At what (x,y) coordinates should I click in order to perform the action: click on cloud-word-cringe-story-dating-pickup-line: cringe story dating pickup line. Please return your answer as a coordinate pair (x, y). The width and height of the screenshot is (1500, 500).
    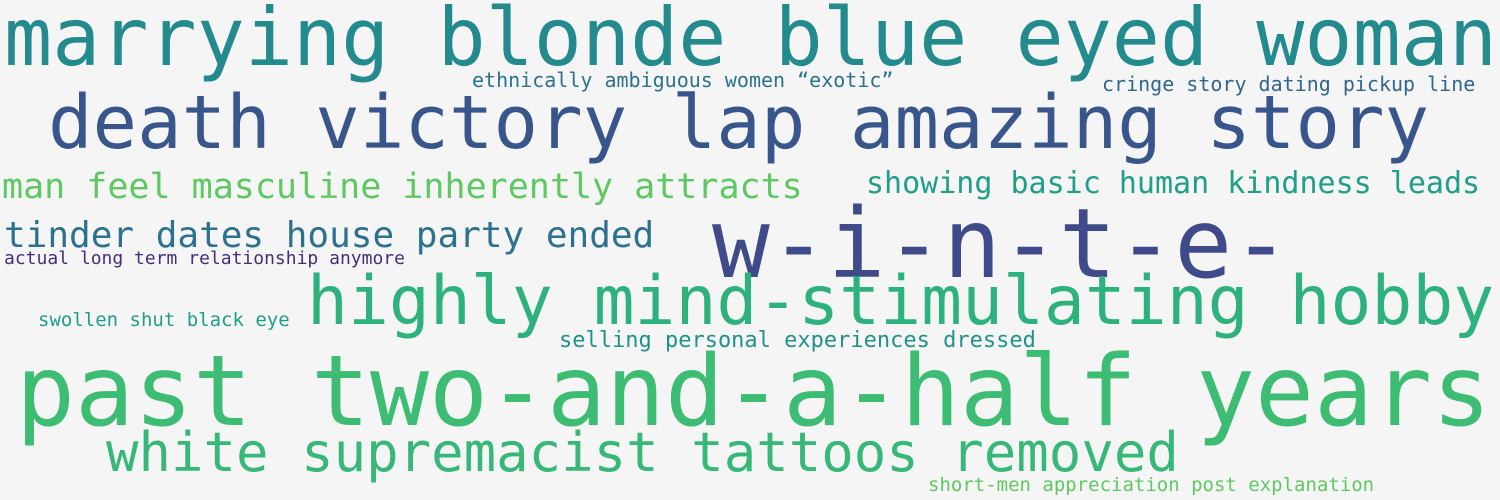
    Looking at the image, I should click on (1289, 84).